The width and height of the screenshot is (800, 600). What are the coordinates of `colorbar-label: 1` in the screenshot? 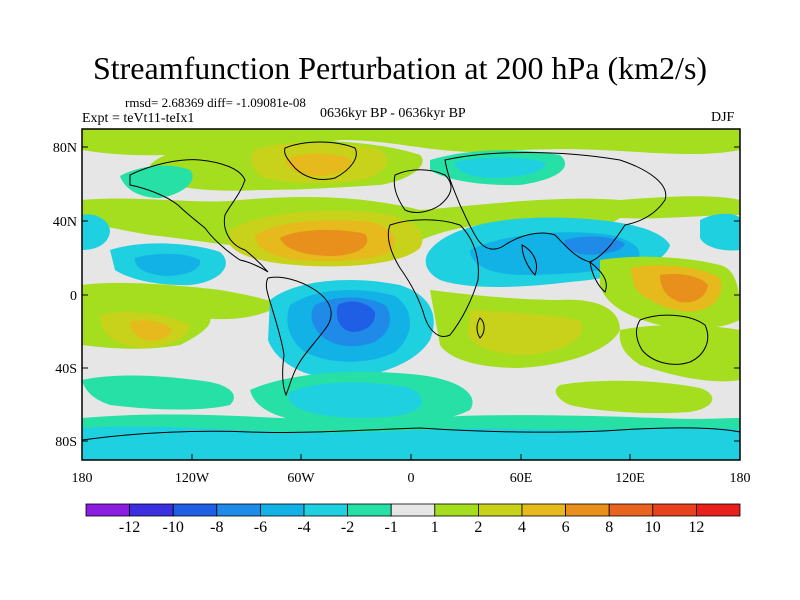 It's located at (435, 527).